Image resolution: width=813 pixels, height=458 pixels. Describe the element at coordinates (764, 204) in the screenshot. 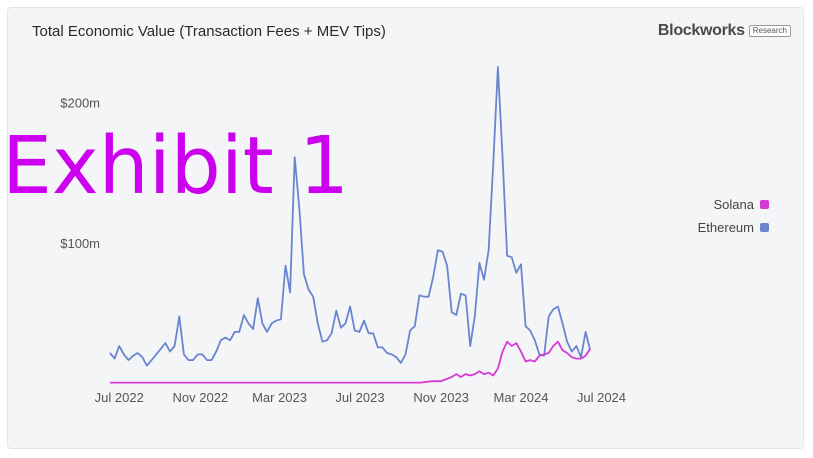

I see `legend-swatch-solana` at that location.